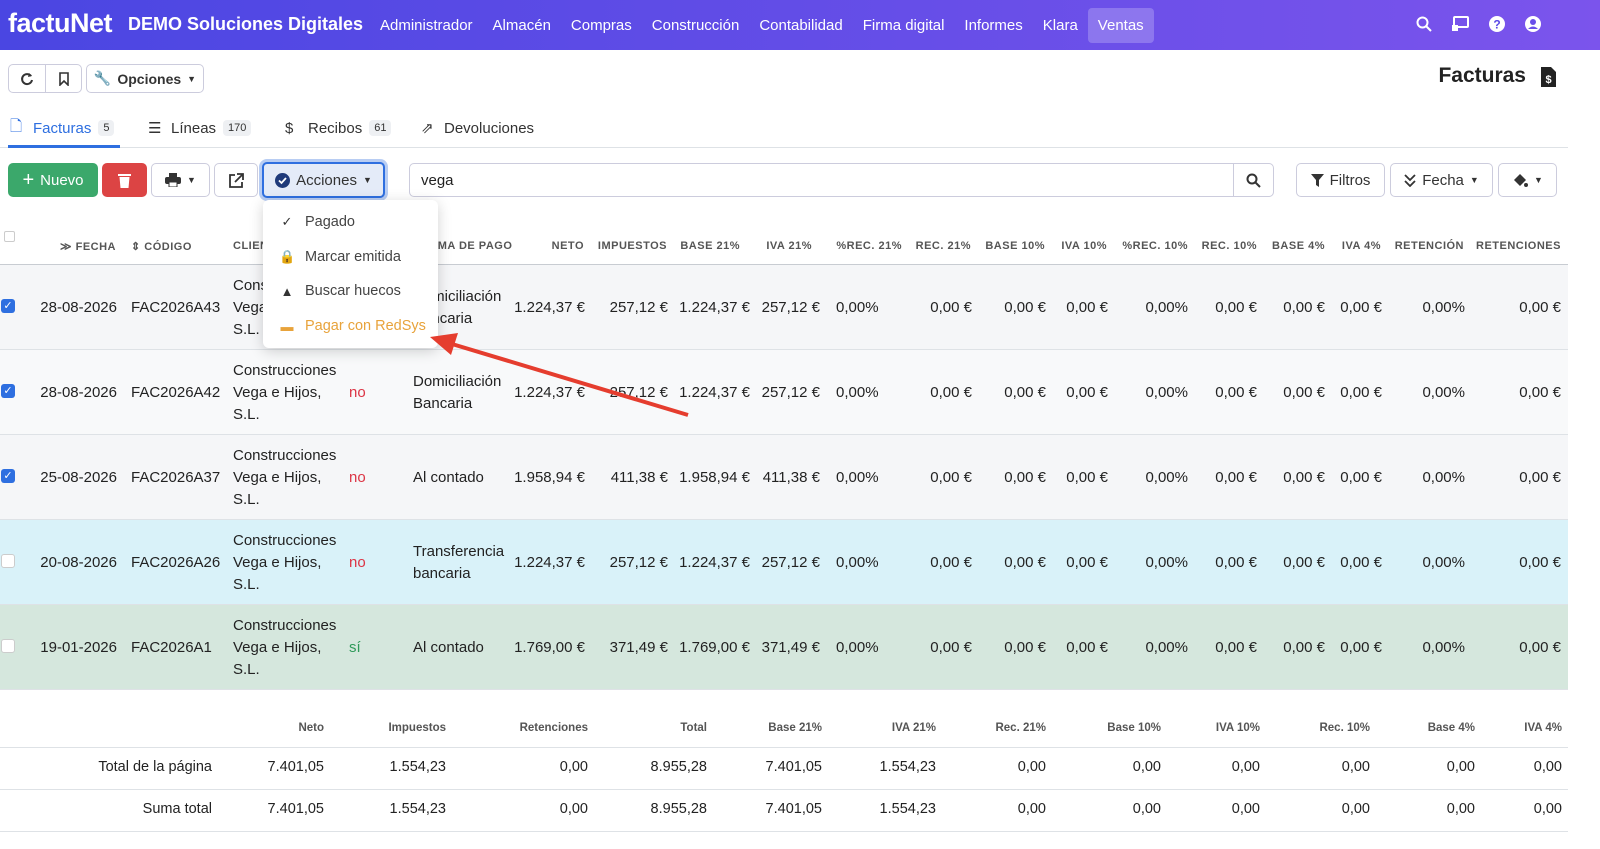 Image resolution: width=1600 pixels, height=849 pixels. Describe the element at coordinates (1441, 180) in the screenshot. I see `date-sort-button: Fecha ▼` at that location.